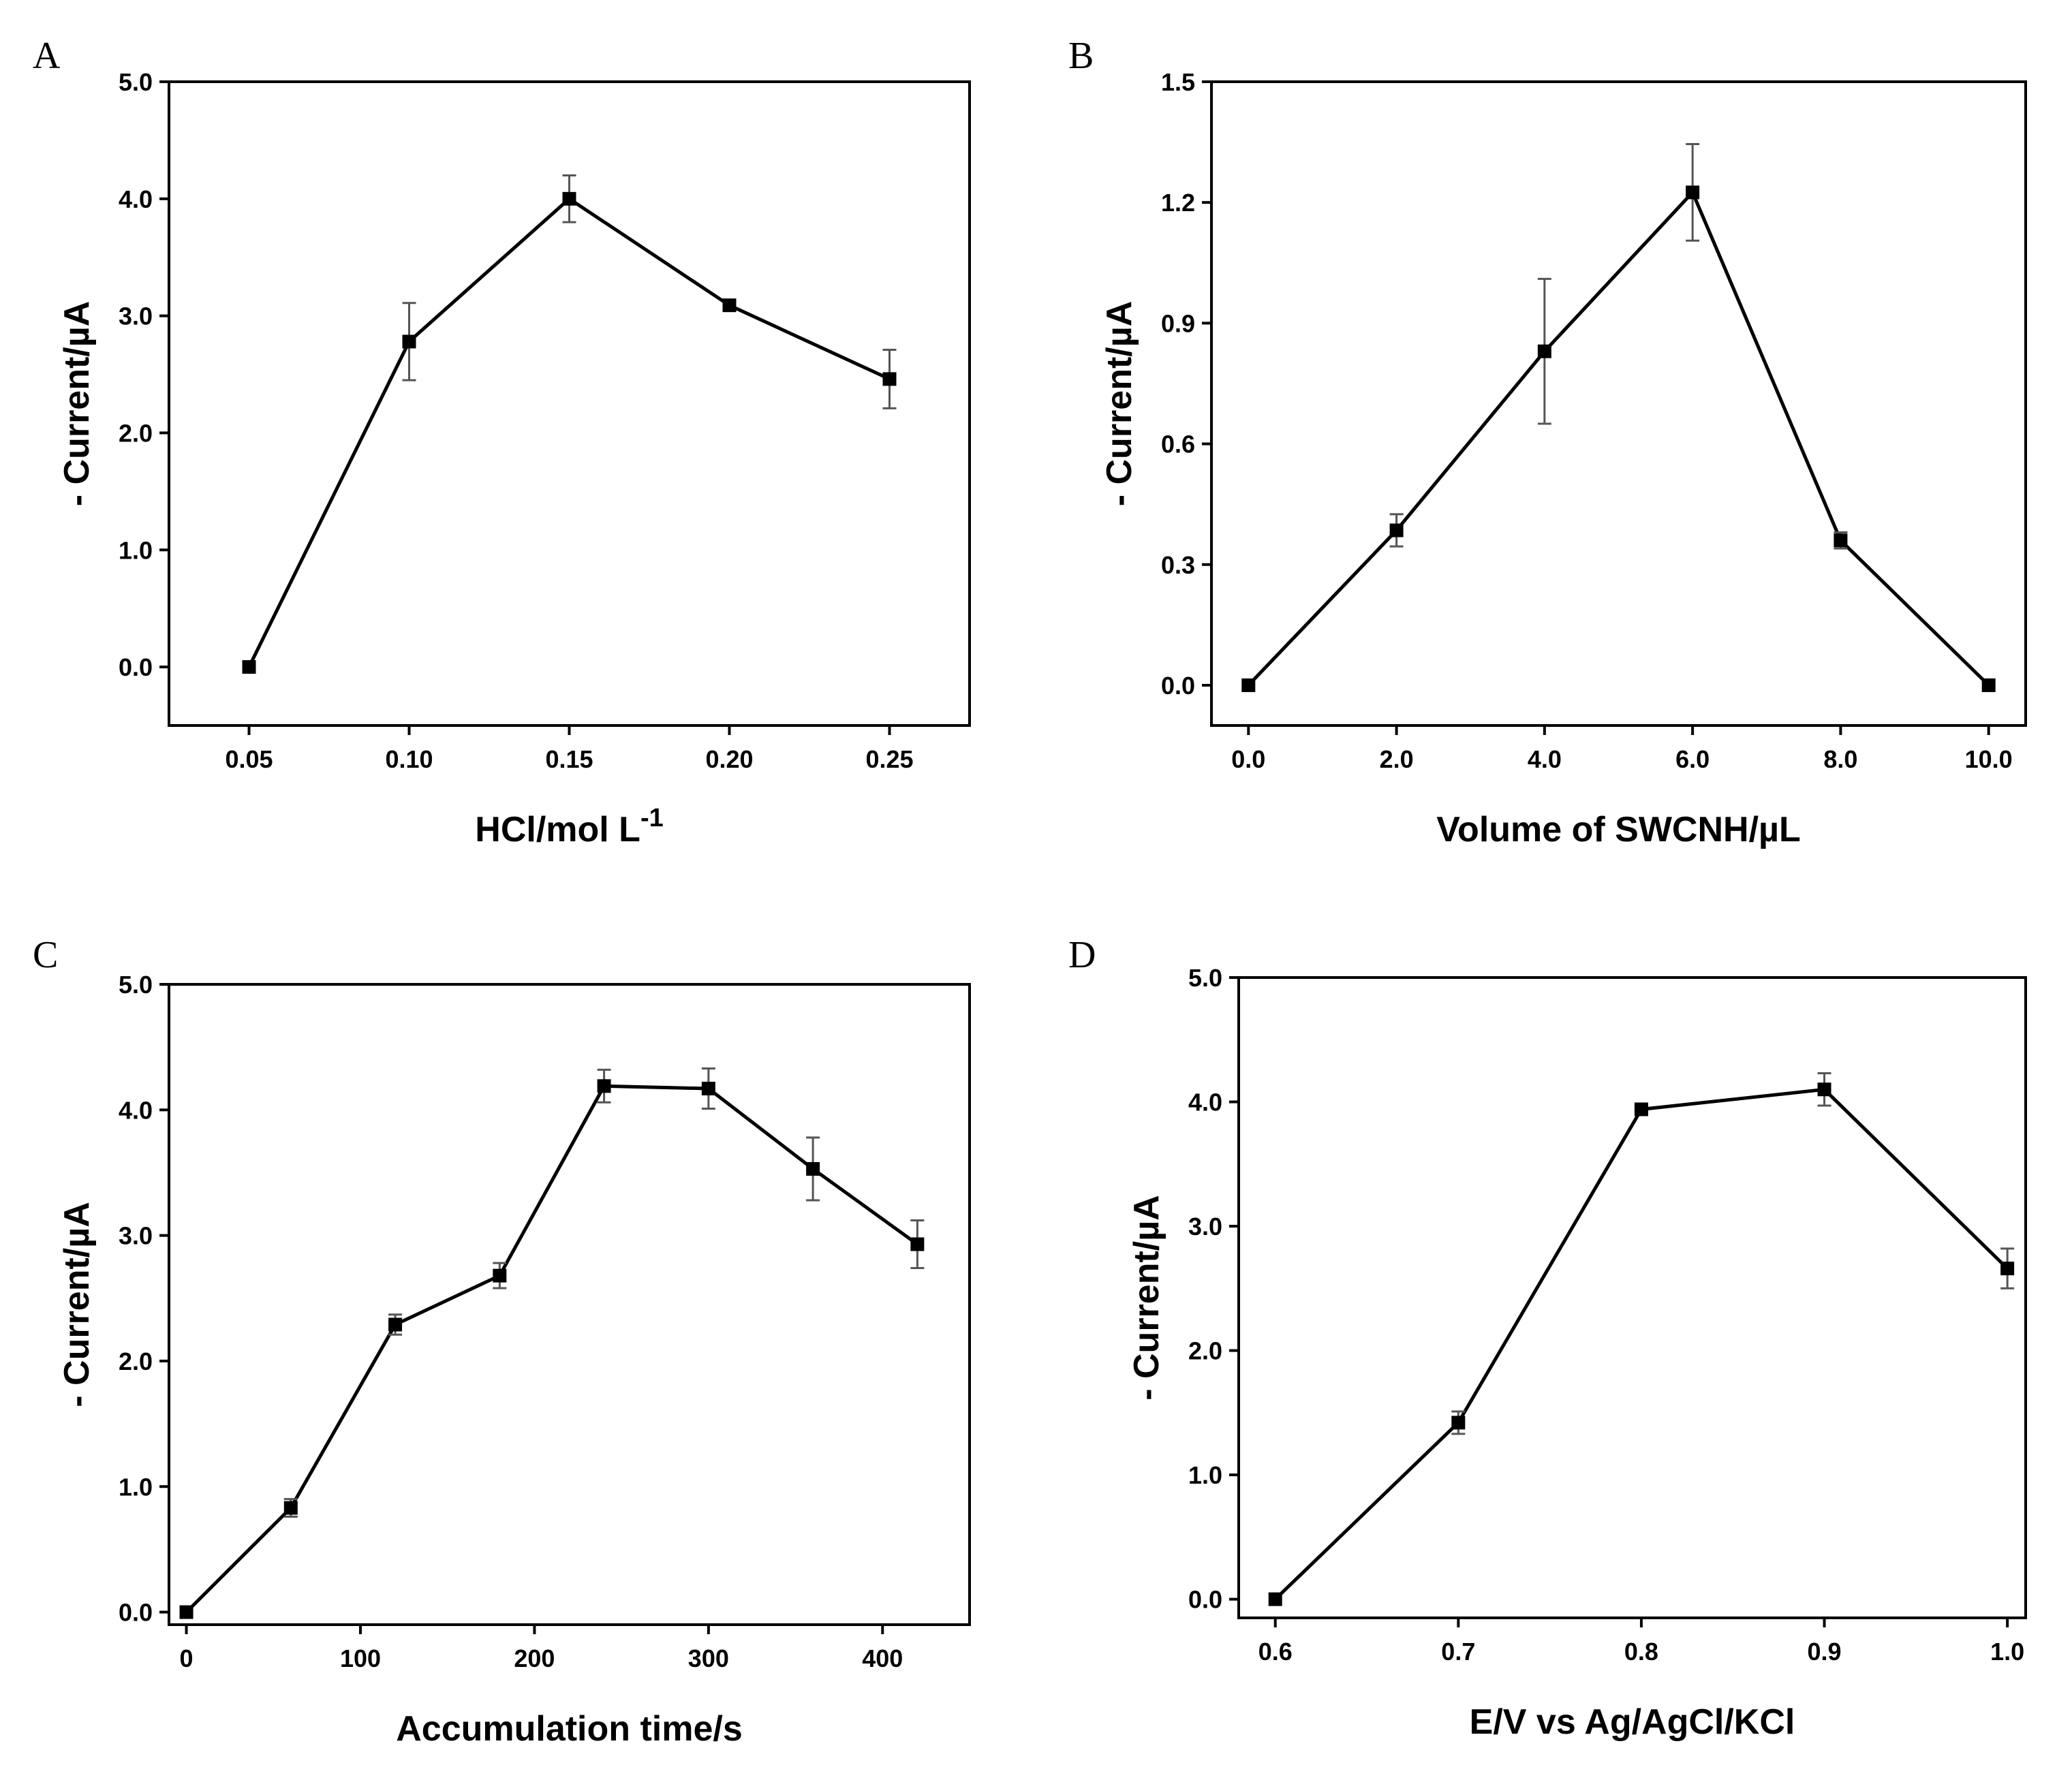  Describe the element at coordinates (47, 56) in the screenshot. I see `panel-letter-a: A` at that location.